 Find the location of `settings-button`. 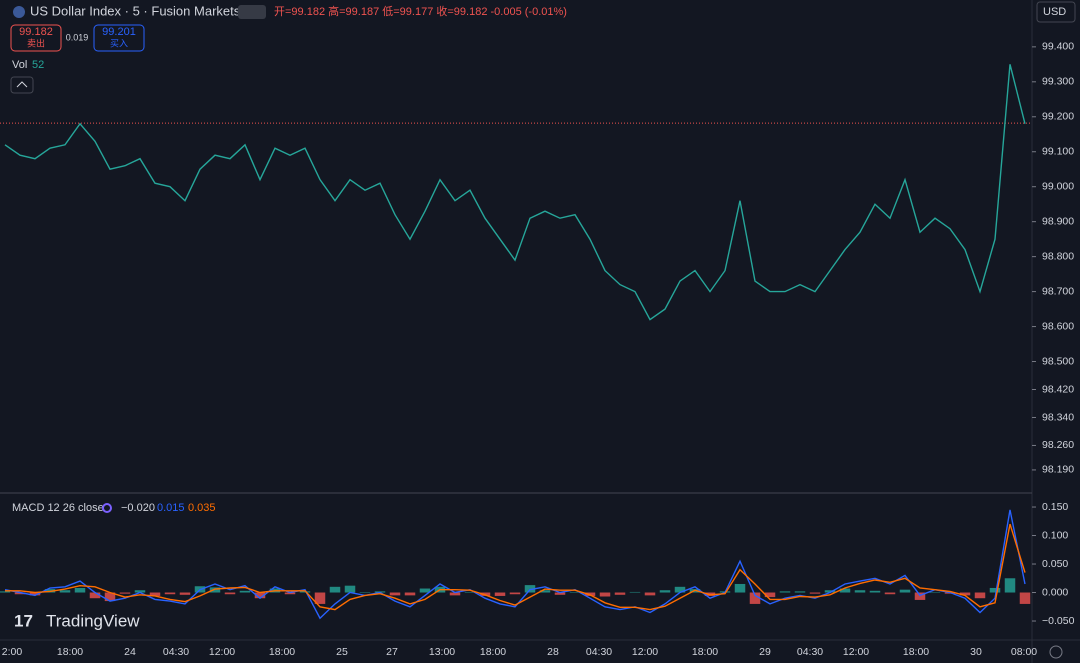

settings-button is located at coordinates (1056, 652).